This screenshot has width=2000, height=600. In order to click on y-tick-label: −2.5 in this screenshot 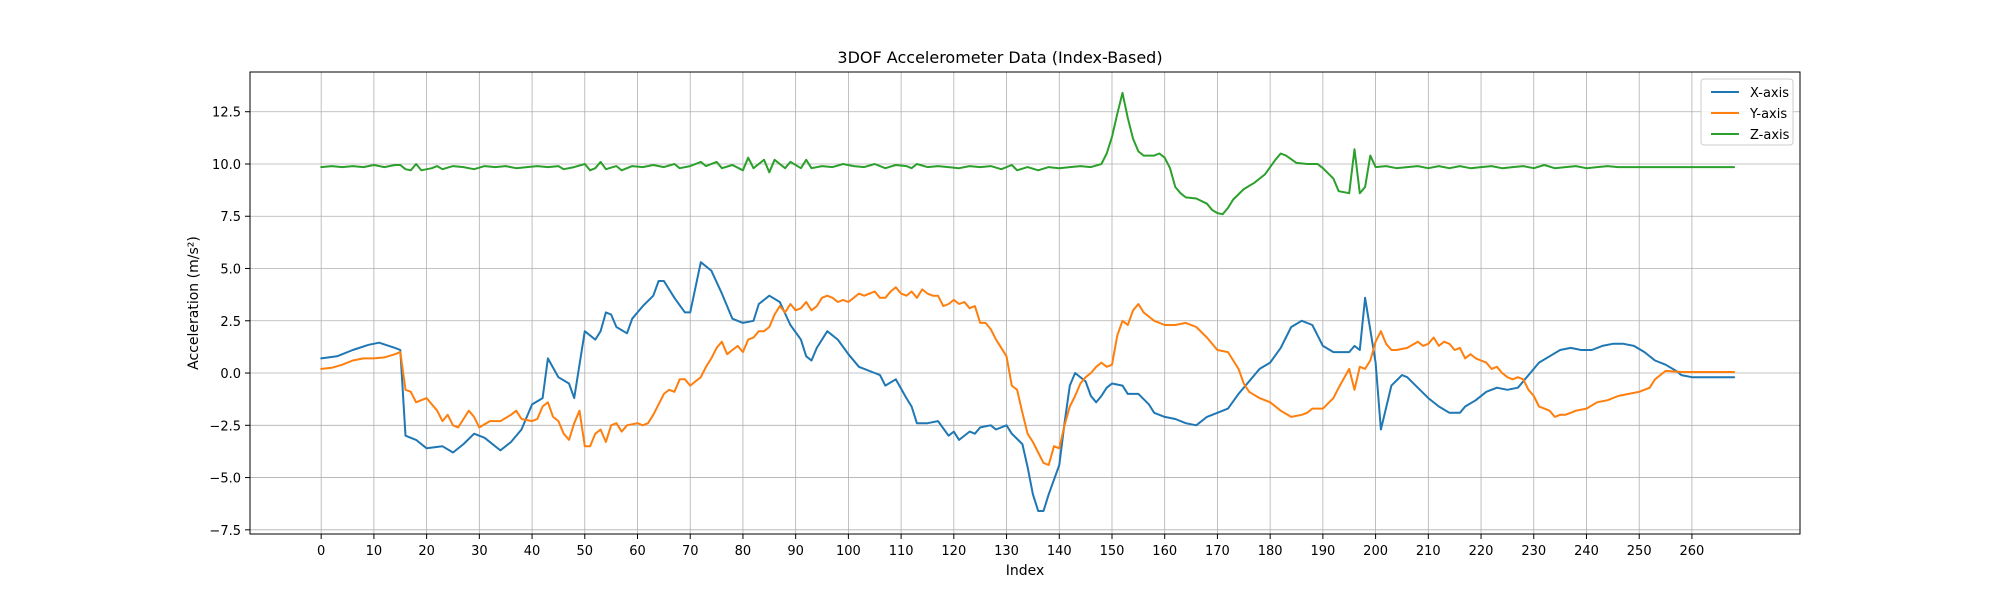, I will do `click(225, 426)`.